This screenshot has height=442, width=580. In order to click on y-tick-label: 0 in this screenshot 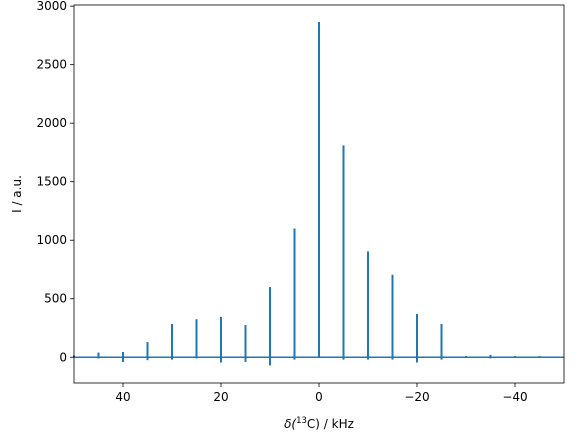, I will do `click(63, 357)`.